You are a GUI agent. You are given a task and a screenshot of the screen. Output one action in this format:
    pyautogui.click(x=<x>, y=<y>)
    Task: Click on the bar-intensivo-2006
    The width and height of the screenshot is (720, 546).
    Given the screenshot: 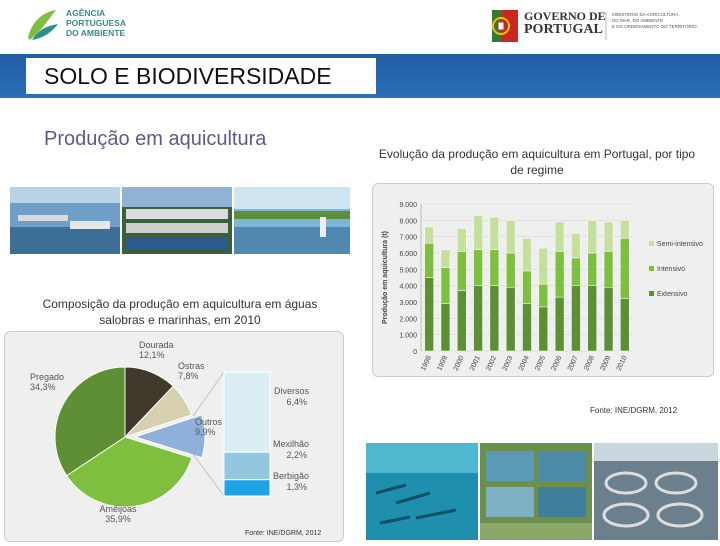 What is the action you would take?
    pyautogui.click(x=559, y=274)
    